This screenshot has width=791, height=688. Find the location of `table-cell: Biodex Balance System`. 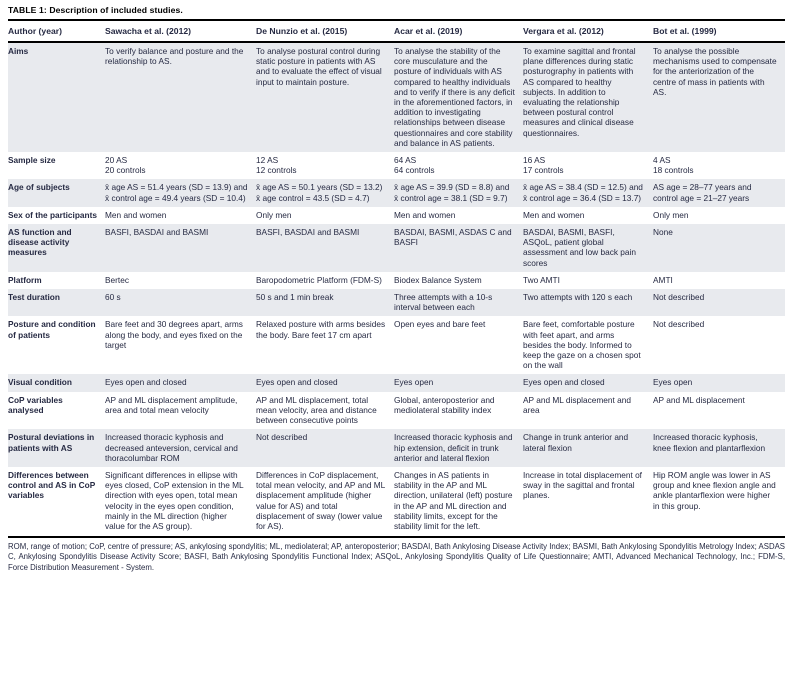

table-cell: Biodex Balance System is located at coordinates (438, 279).